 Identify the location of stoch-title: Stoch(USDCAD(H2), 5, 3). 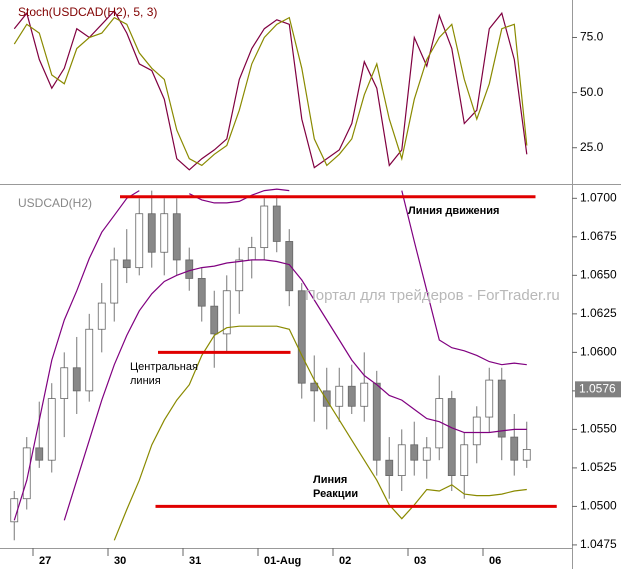
(87, 12).